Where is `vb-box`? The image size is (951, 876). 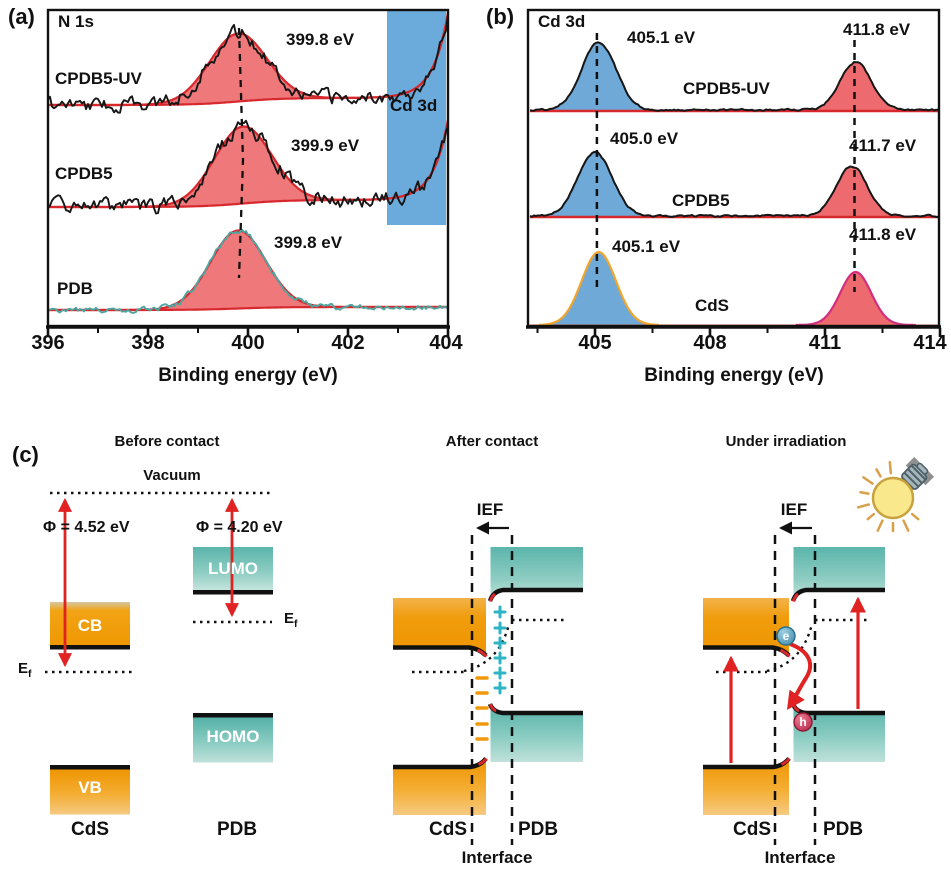 vb-box is located at coordinates (90, 792).